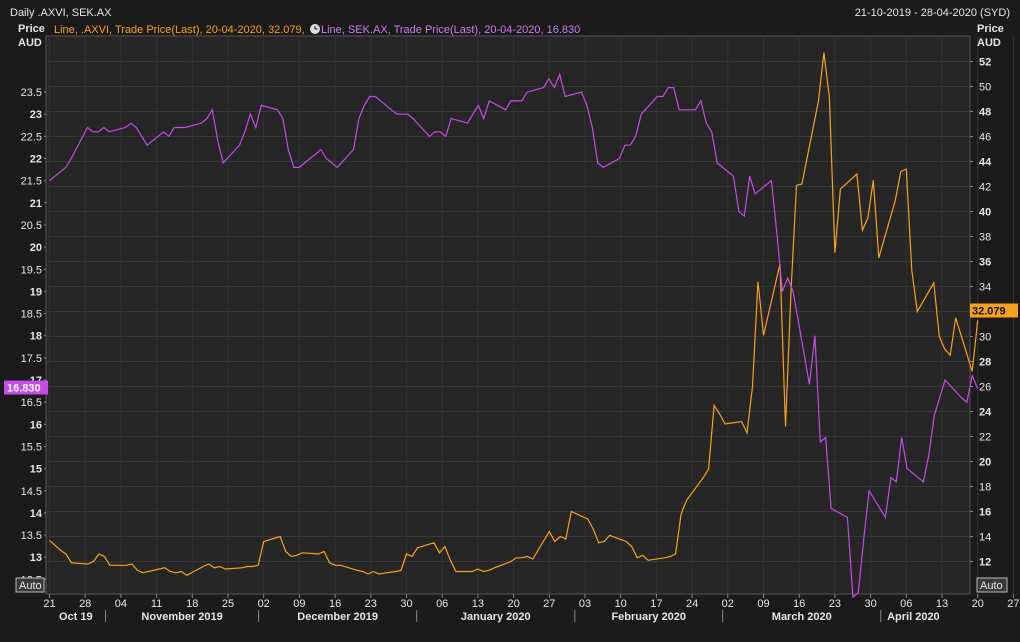 This screenshot has width=1020, height=642. I want to click on right-axis-title-1: Price, so click(990, 29).